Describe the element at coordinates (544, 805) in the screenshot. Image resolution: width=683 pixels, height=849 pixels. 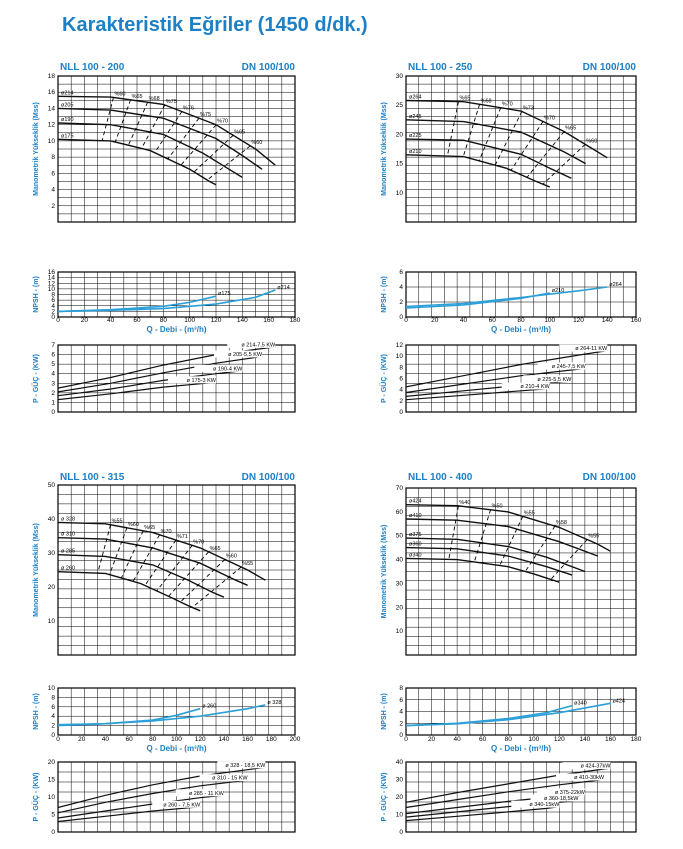
I see `power-curve-label: ø 340-15kW` at that location.